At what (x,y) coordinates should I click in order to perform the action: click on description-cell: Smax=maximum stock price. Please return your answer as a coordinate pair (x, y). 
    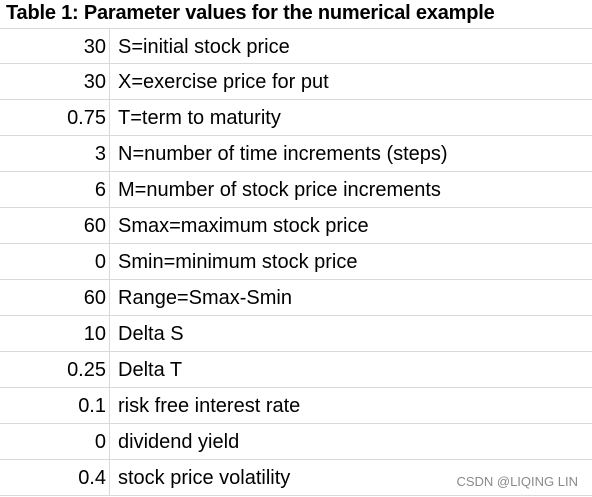
    Looking at the image, I should click on (243, 226).